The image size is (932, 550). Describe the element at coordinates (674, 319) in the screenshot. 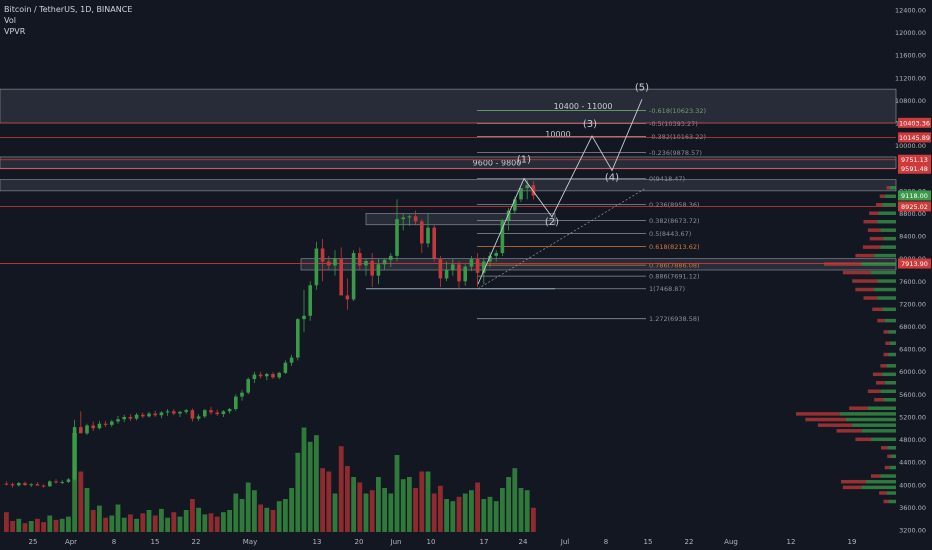

I see `fib-level-label: 1.272(6938.58)` at that location.